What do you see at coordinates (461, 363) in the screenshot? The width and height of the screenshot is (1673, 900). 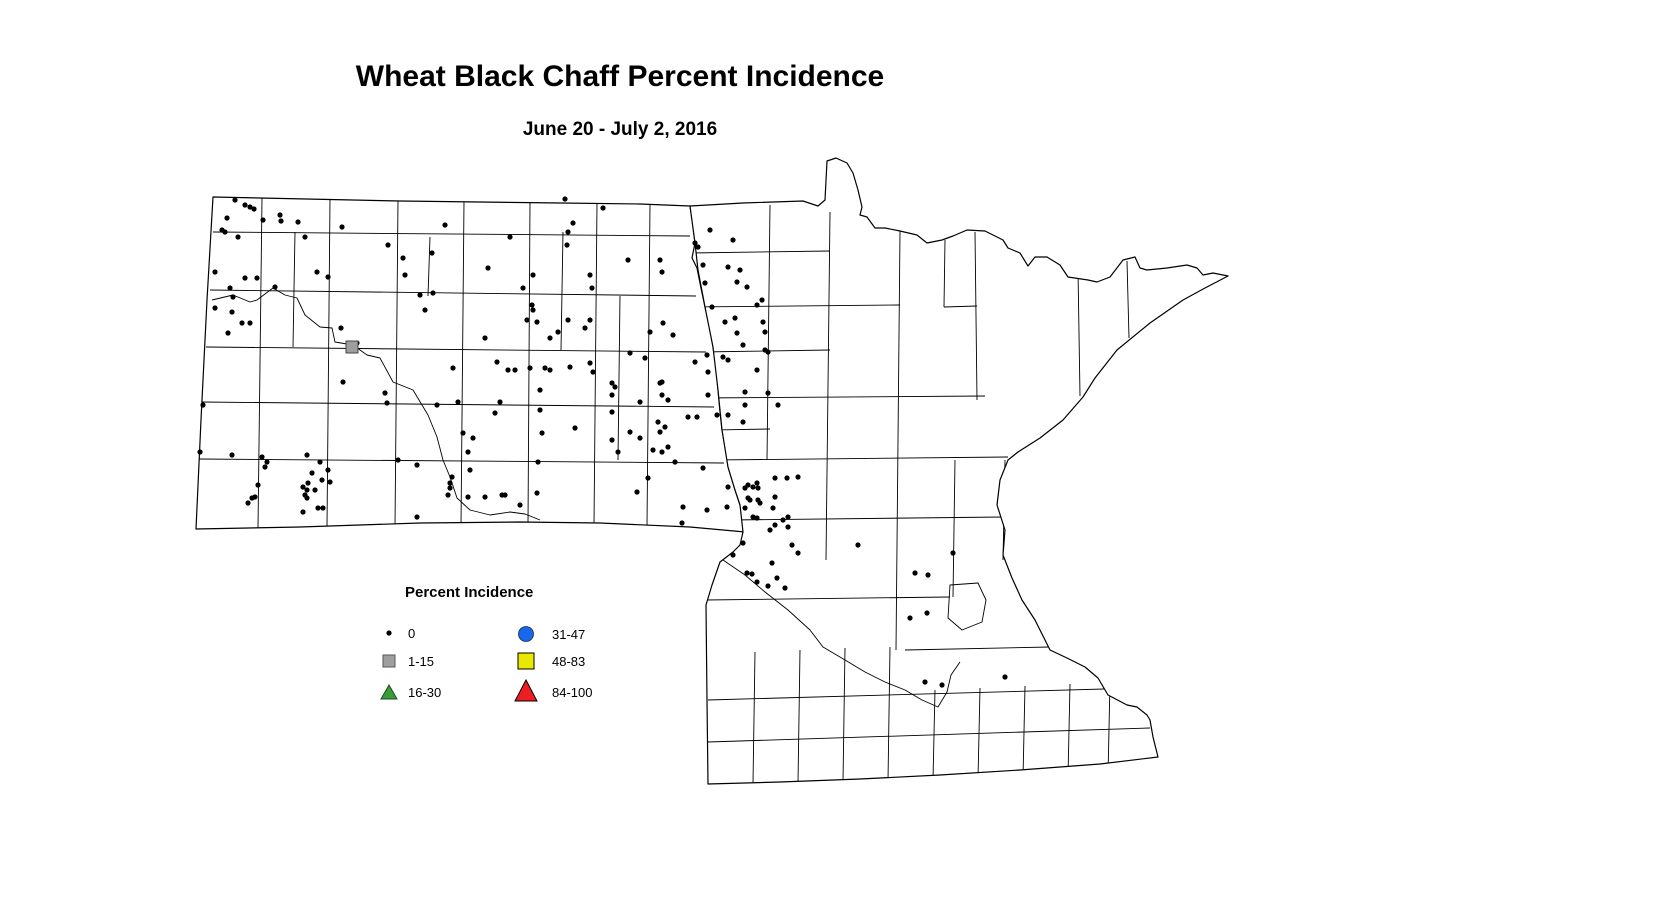 I see `north-dakota-county-lines` at bounding box center [461, 363].